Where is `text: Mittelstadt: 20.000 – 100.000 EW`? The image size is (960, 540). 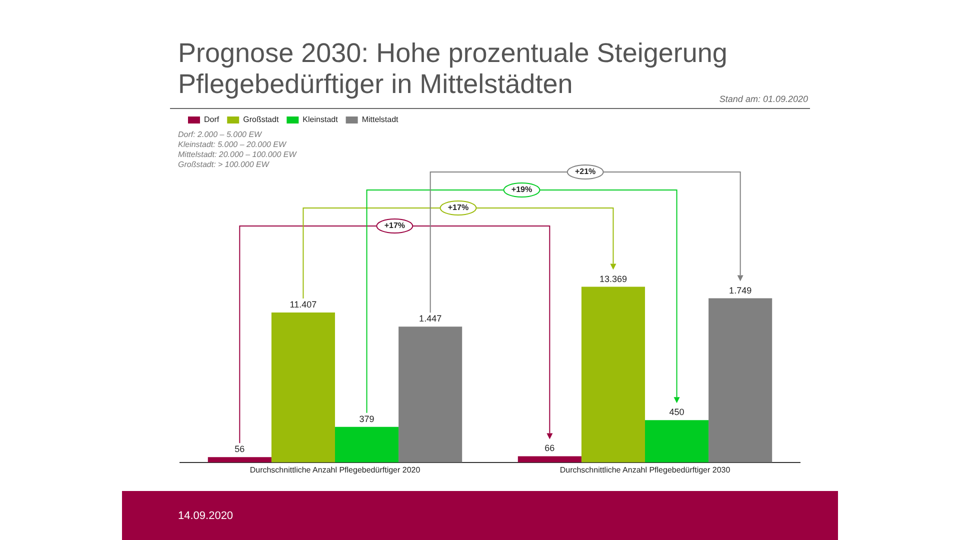
text: Mittelstadt: 20.000 – 100.000 EW is located at coordinates (237, 155).